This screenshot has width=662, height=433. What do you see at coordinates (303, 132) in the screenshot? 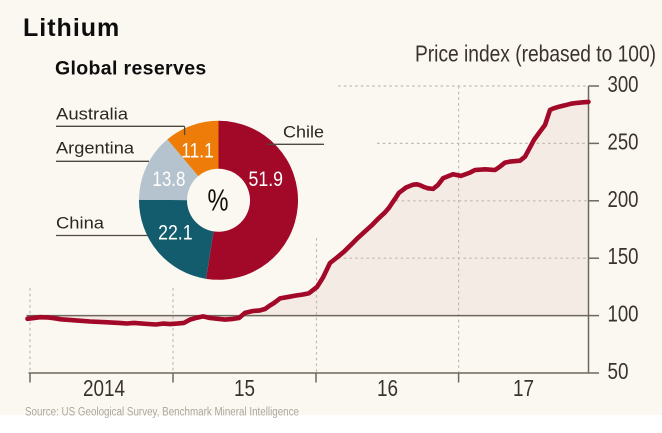
I see `svg-text: Chile` at bounding box center [303, 132].